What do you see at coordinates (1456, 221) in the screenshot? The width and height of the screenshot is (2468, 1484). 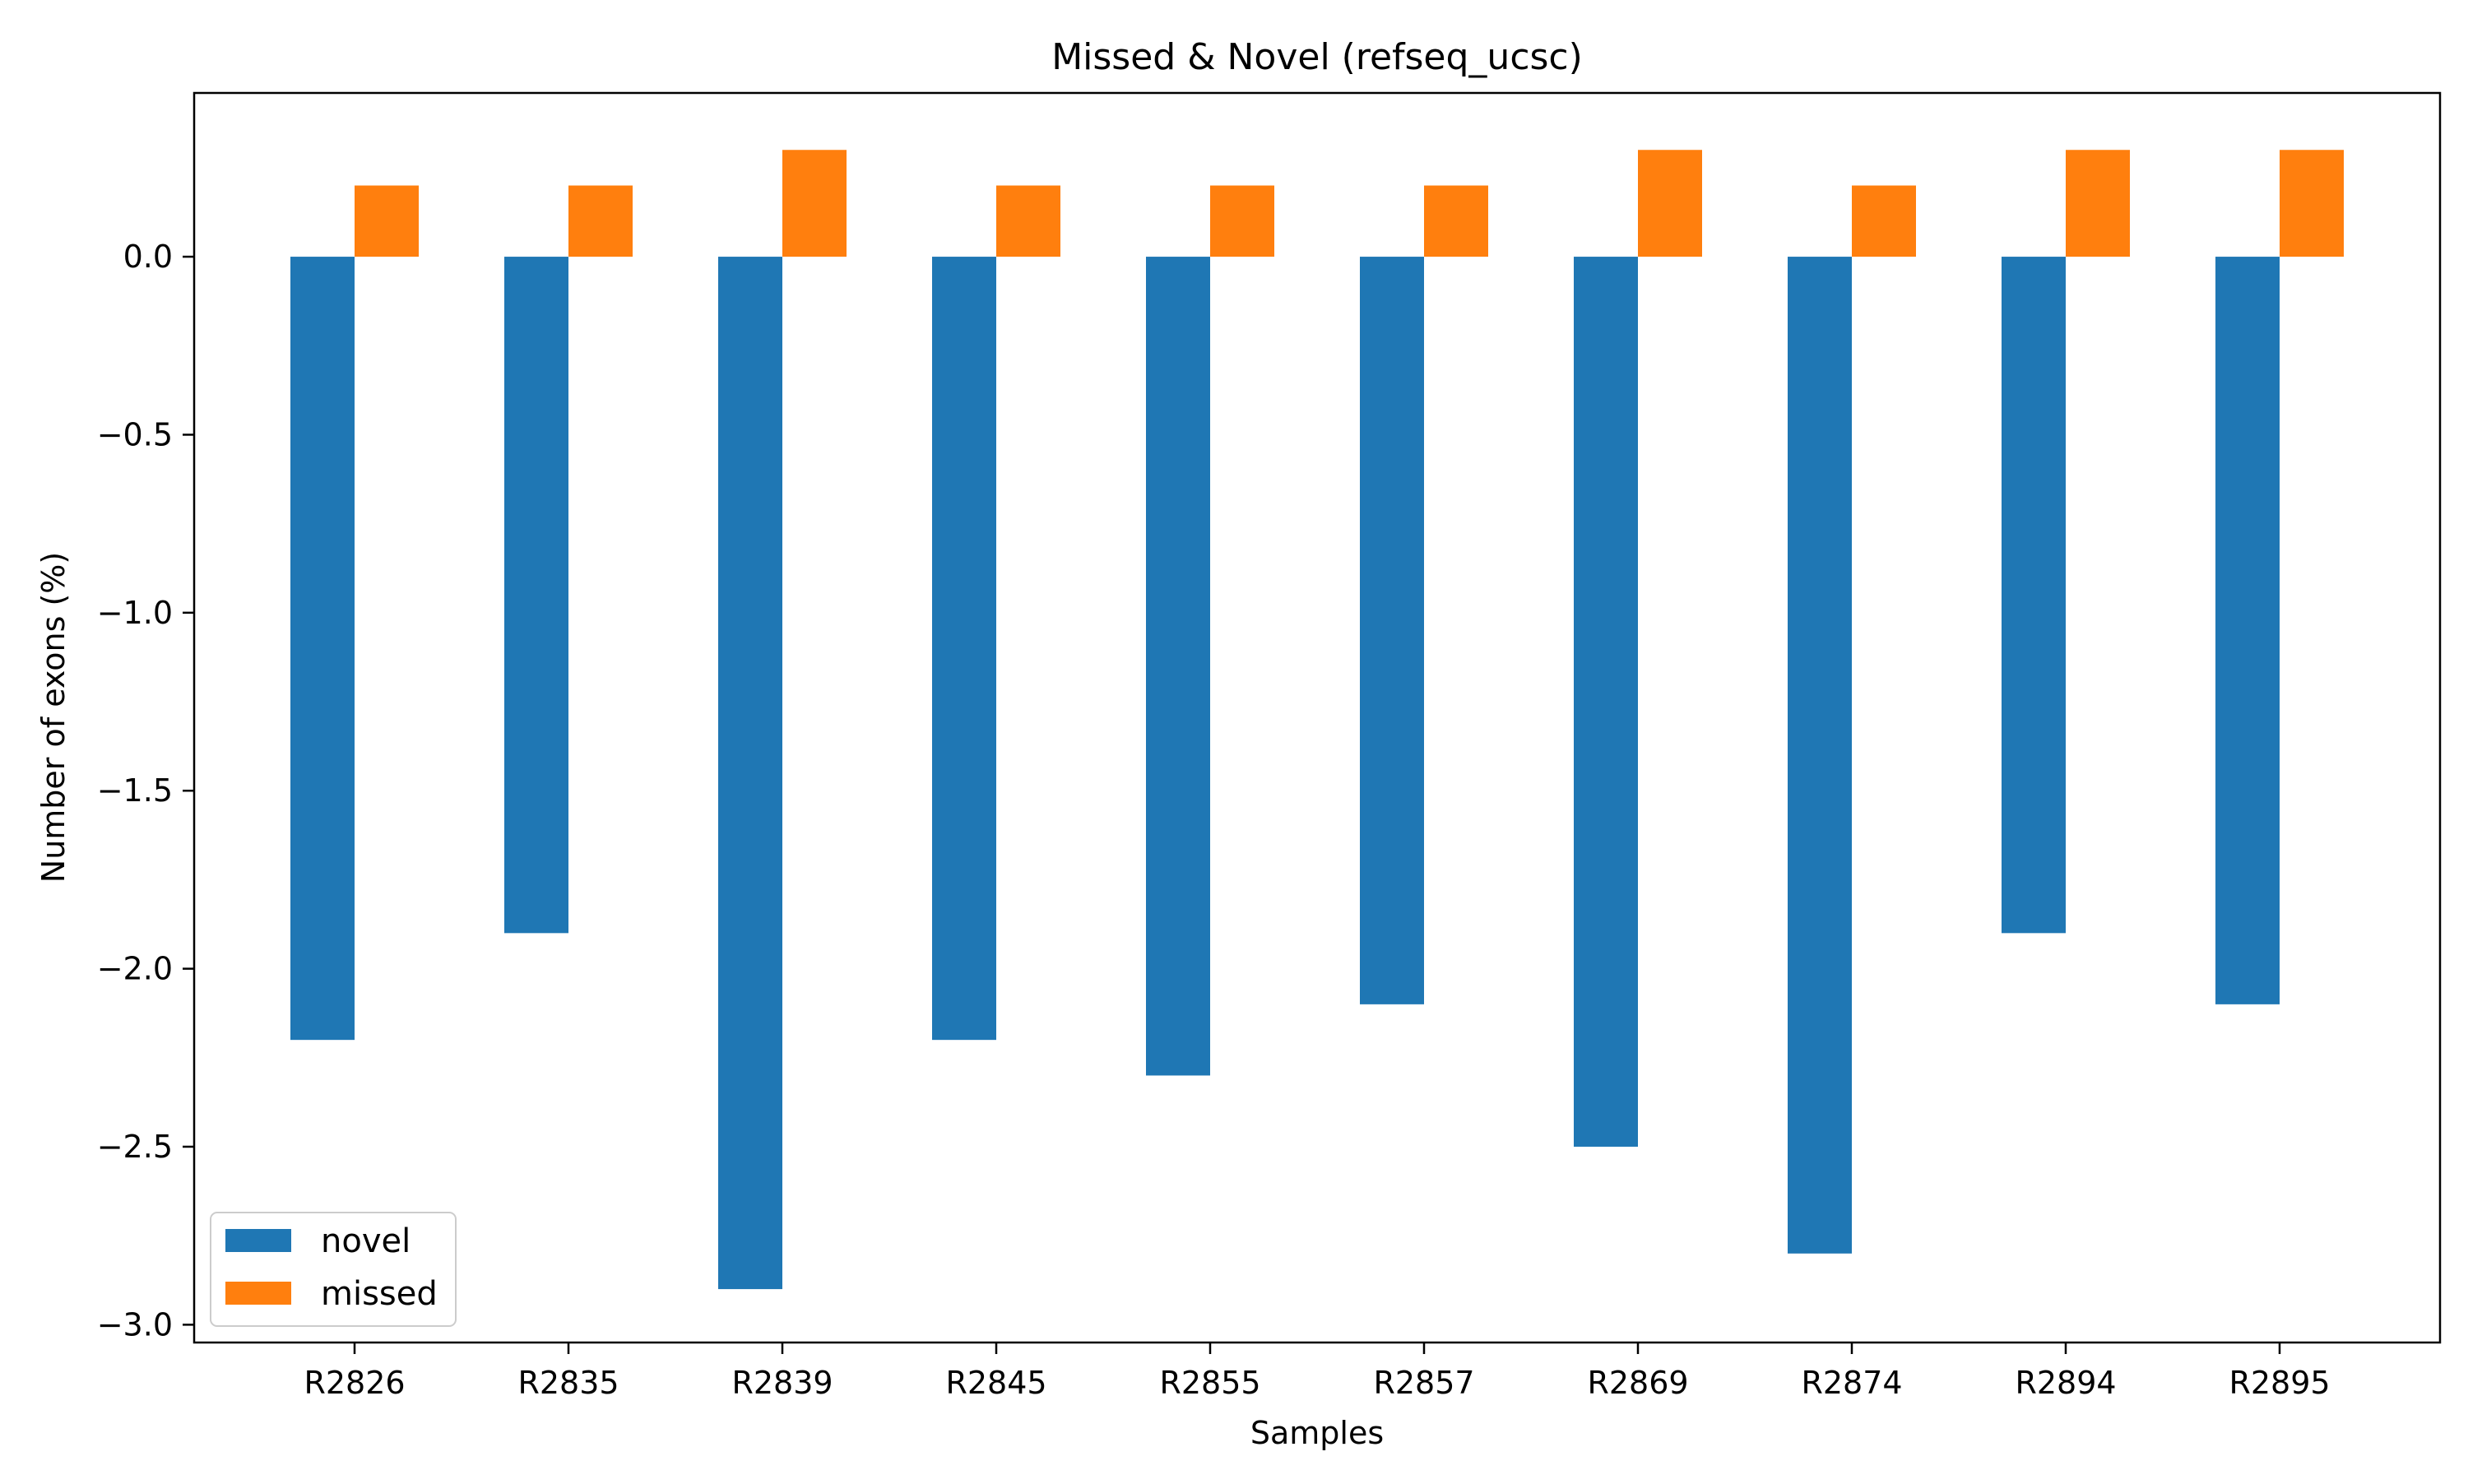 I see `bar-missed-R2857` at bounding box center [1456, 221].